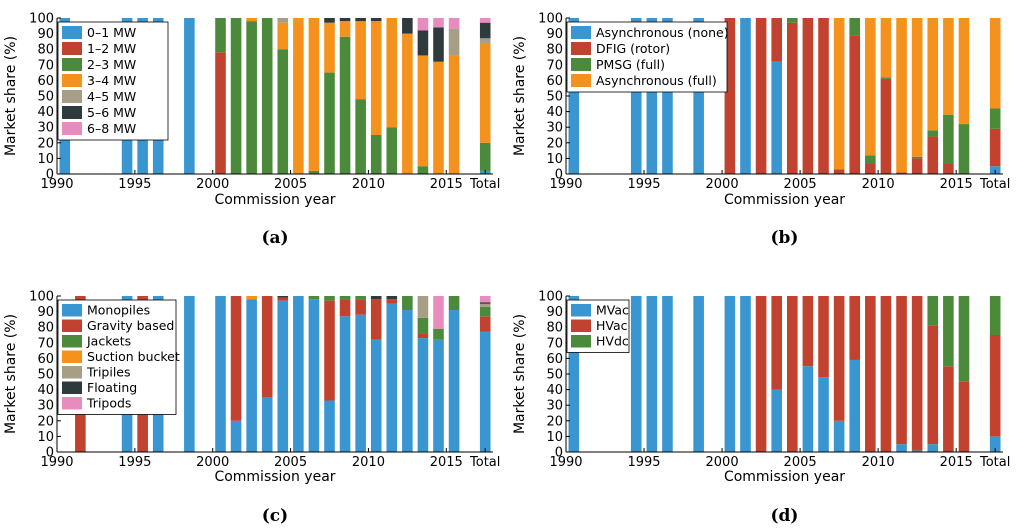  I want to click on legend-box, so click(647, 57).